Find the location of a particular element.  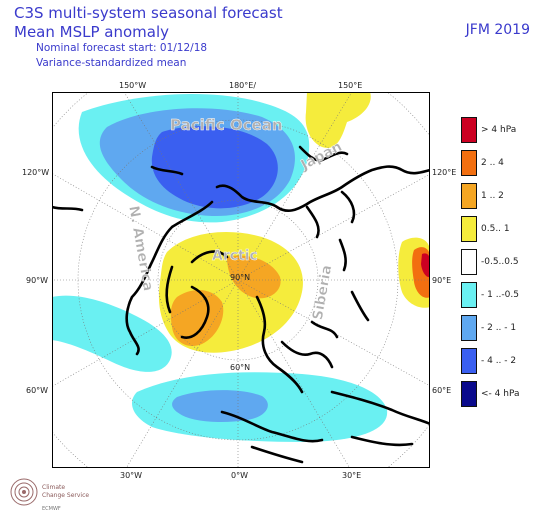

lon-label-150w: 150°W is located at coordinates (133, 85).